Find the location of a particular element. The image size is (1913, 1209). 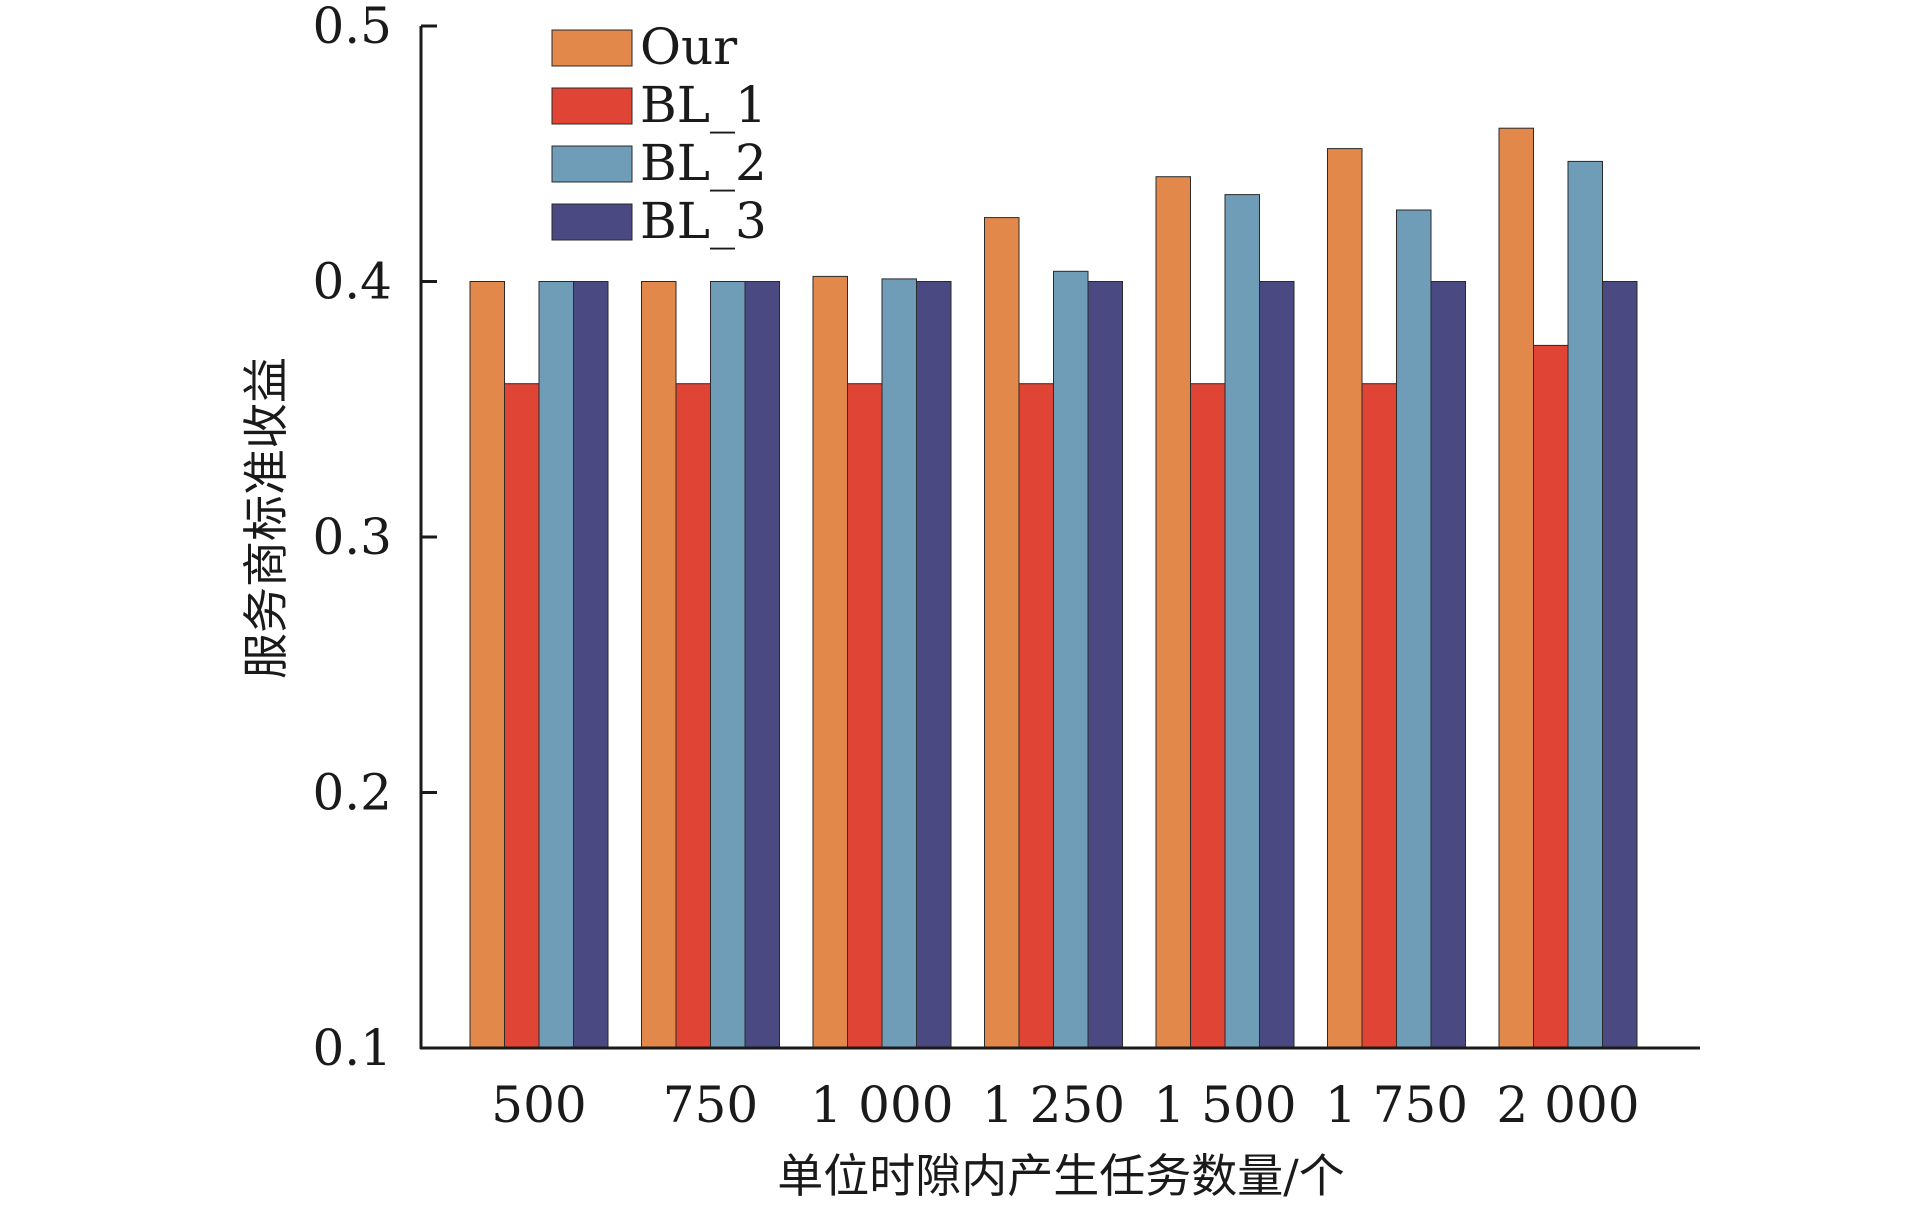

x-tick-label: 1 500 is located at coordinates (1224, 1105).